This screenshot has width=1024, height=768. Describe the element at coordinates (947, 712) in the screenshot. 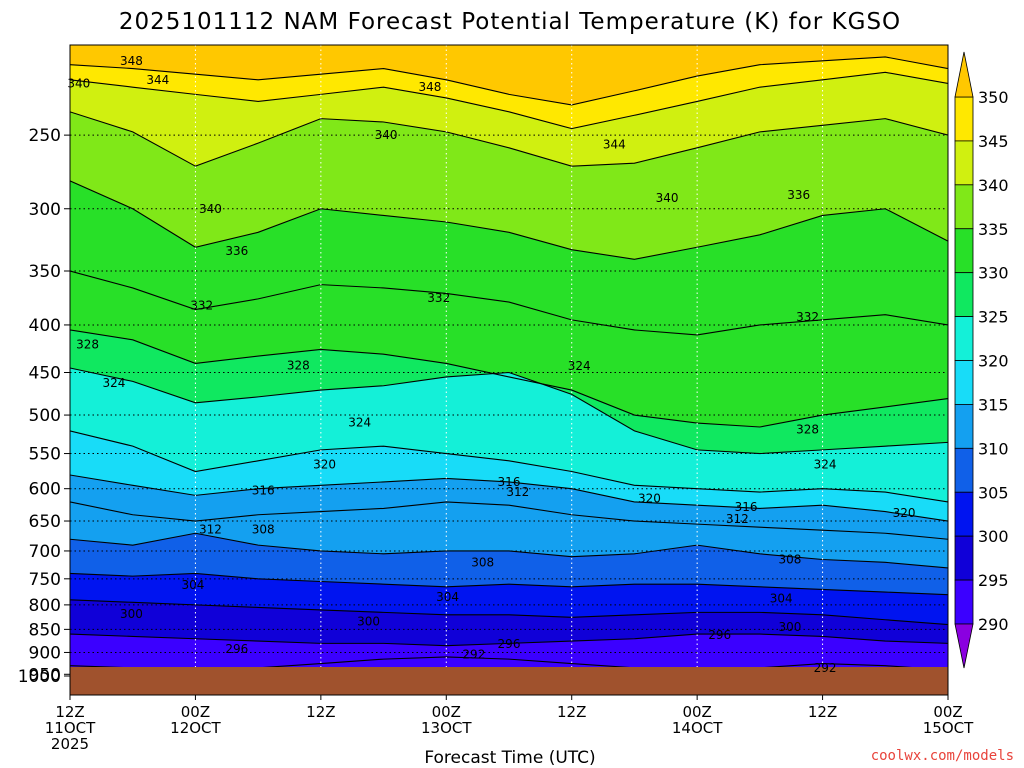

I see `x-tick-label-7-0: 00Z` at that location.